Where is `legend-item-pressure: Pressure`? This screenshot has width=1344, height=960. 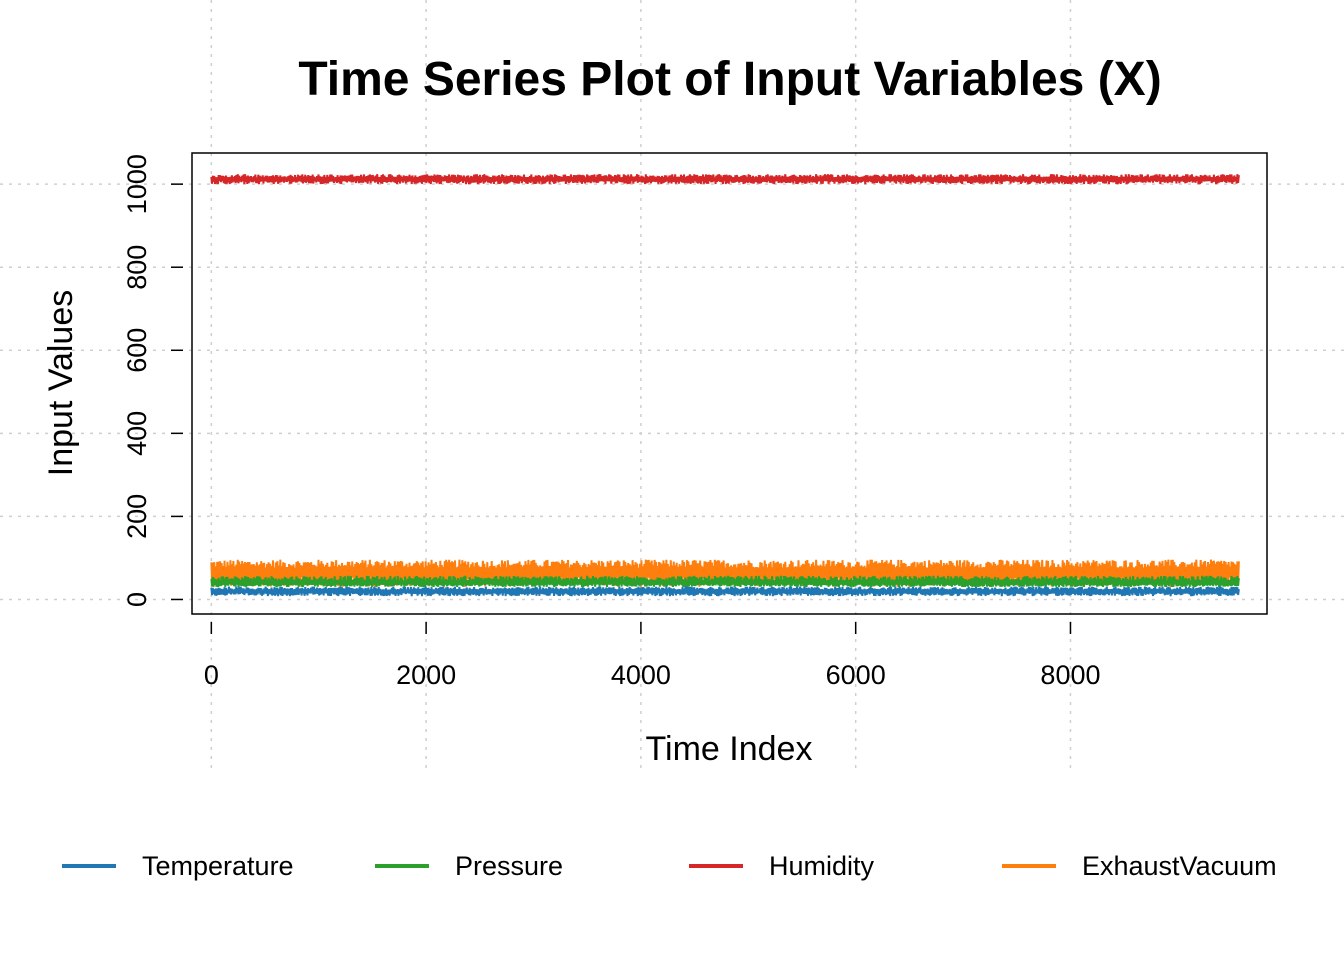 legend-item-pressure: Pressure is located at coordinates (469, 866).